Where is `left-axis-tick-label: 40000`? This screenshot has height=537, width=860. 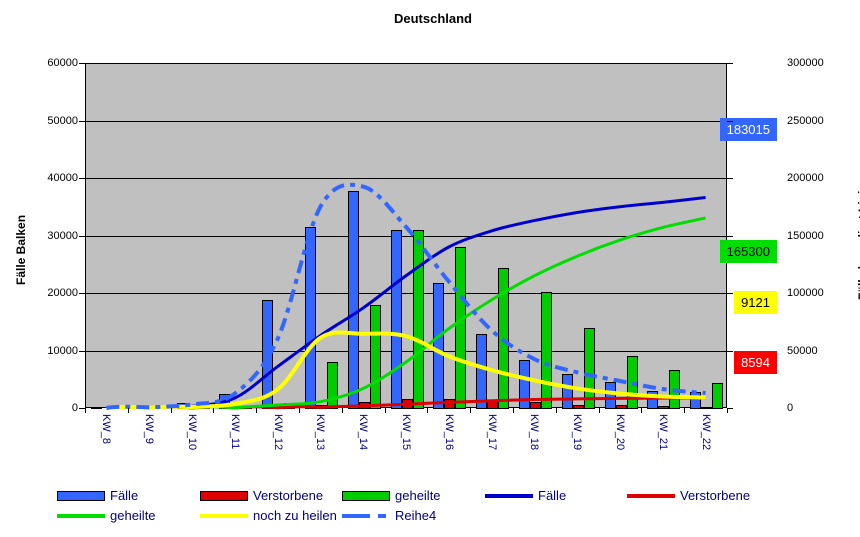
left-axis-tick-label: 40000 is located at coordinates (62, 178).